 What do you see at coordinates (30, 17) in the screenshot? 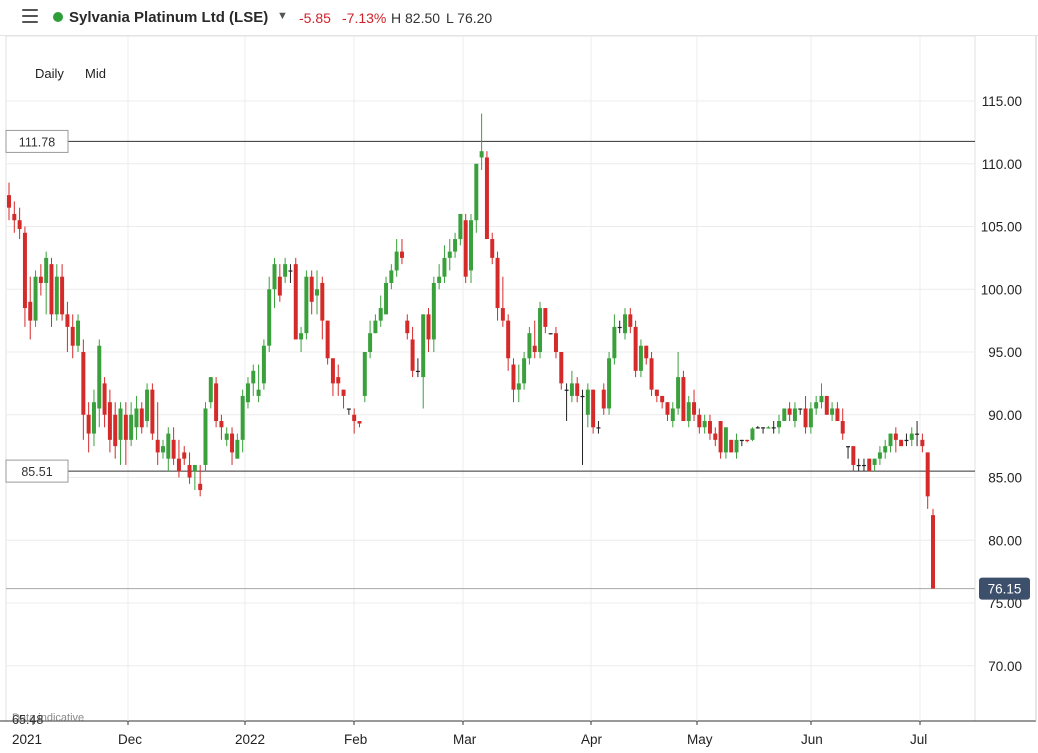
I see `hamburger-menu-icon` at bounding box center [30, 17].